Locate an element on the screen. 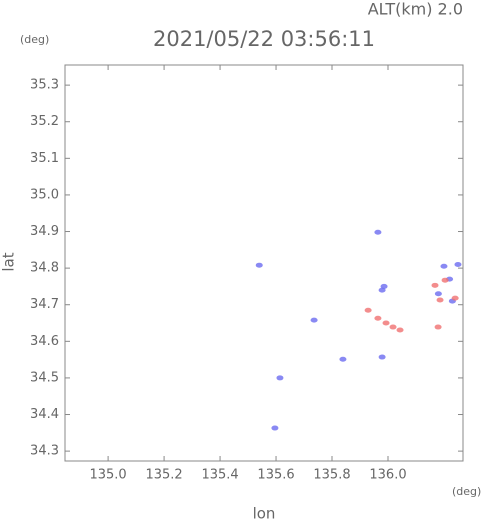  y-tick-label: 35.2 is located at coordinates (44, 121).